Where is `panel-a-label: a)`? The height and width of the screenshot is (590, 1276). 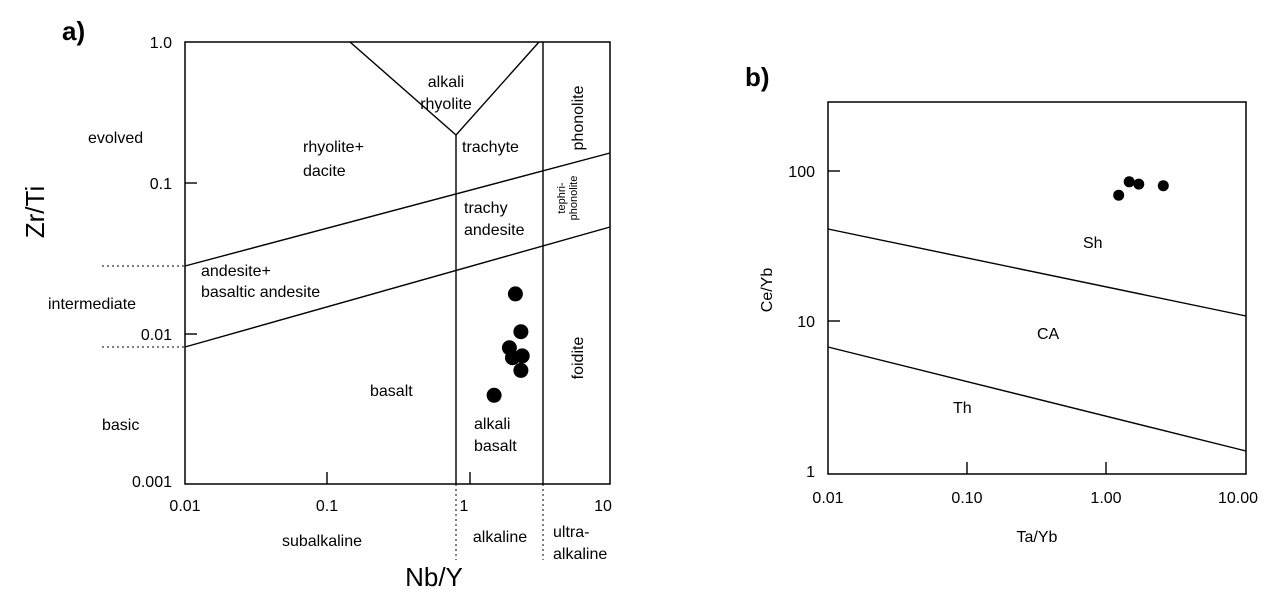
panel-a-label: a) is located at coordinates (73, 31).